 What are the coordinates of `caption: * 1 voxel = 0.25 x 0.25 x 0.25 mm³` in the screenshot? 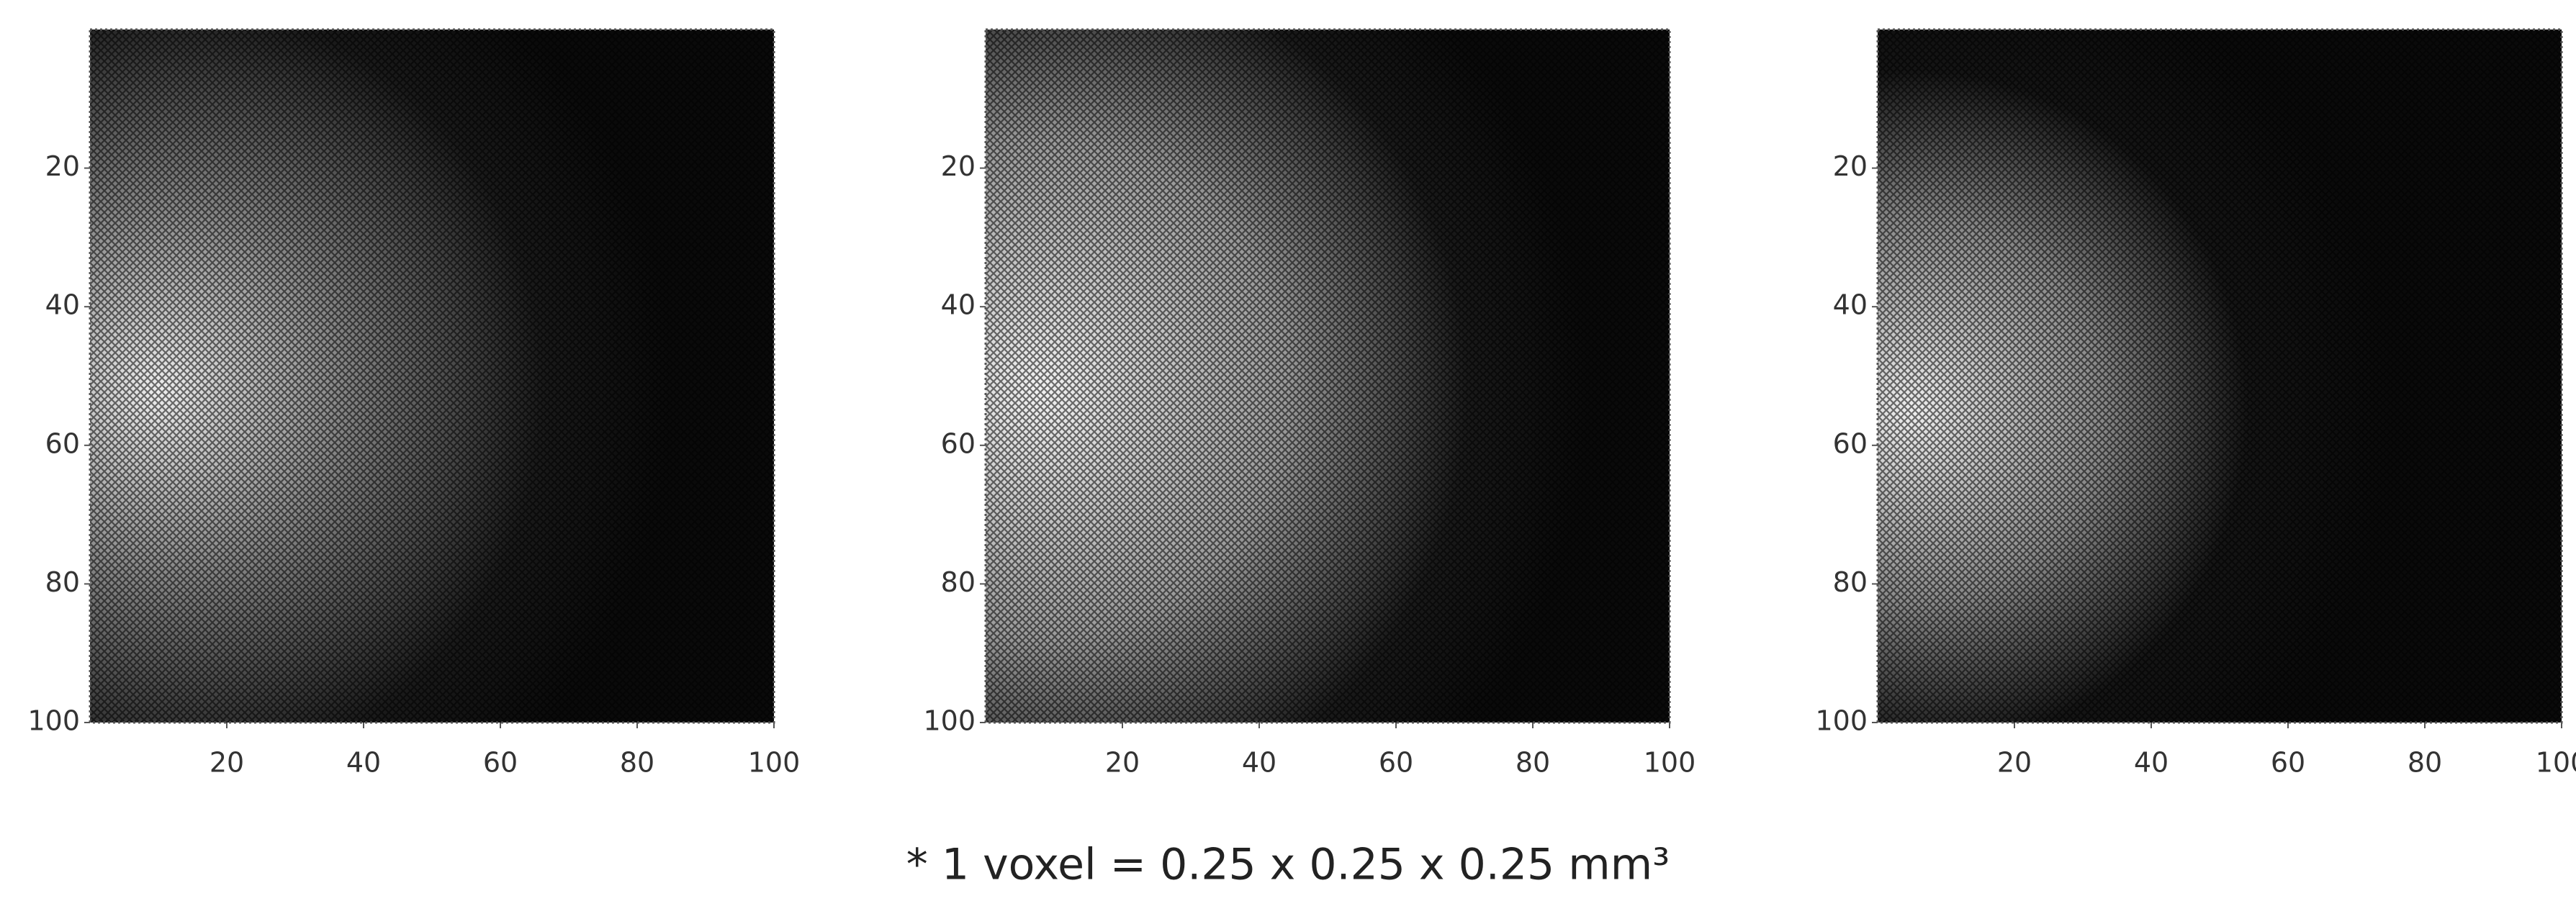 It's located at (1288, 865).